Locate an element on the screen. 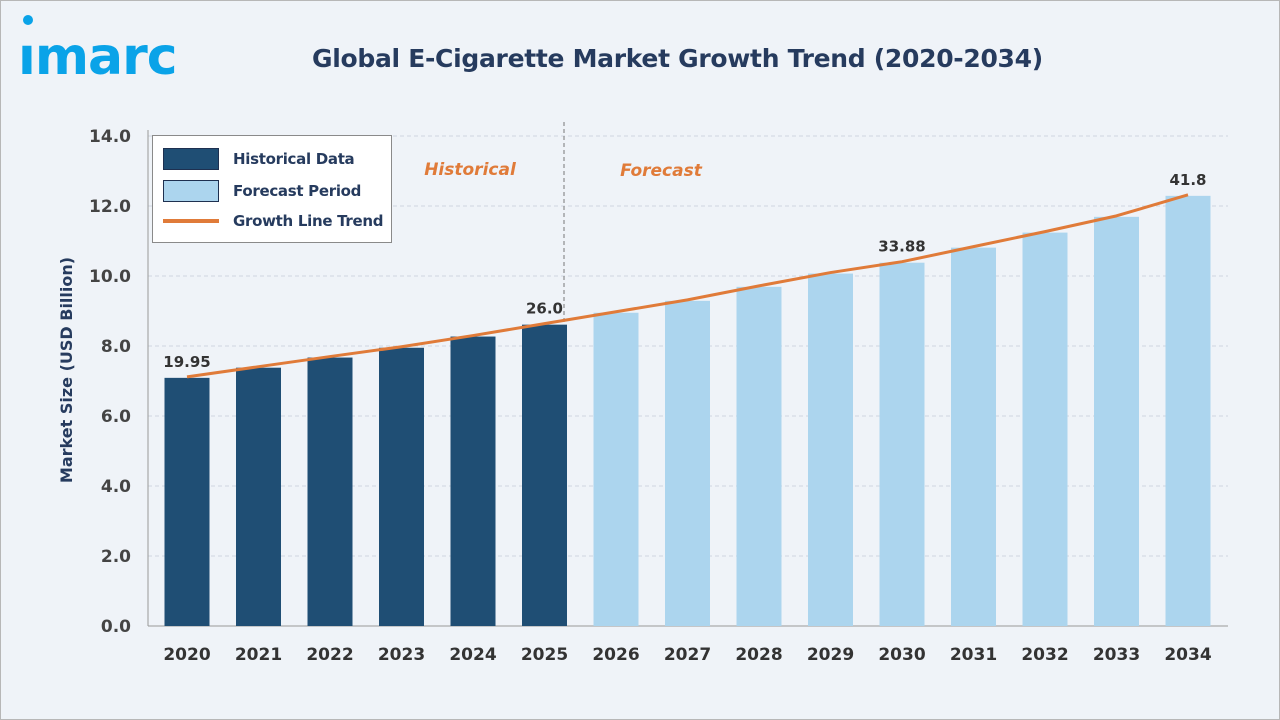 Image resolution: width=1280 pixels, height=720 pixels. bar-2032 is located at coordinates (1045, 429).